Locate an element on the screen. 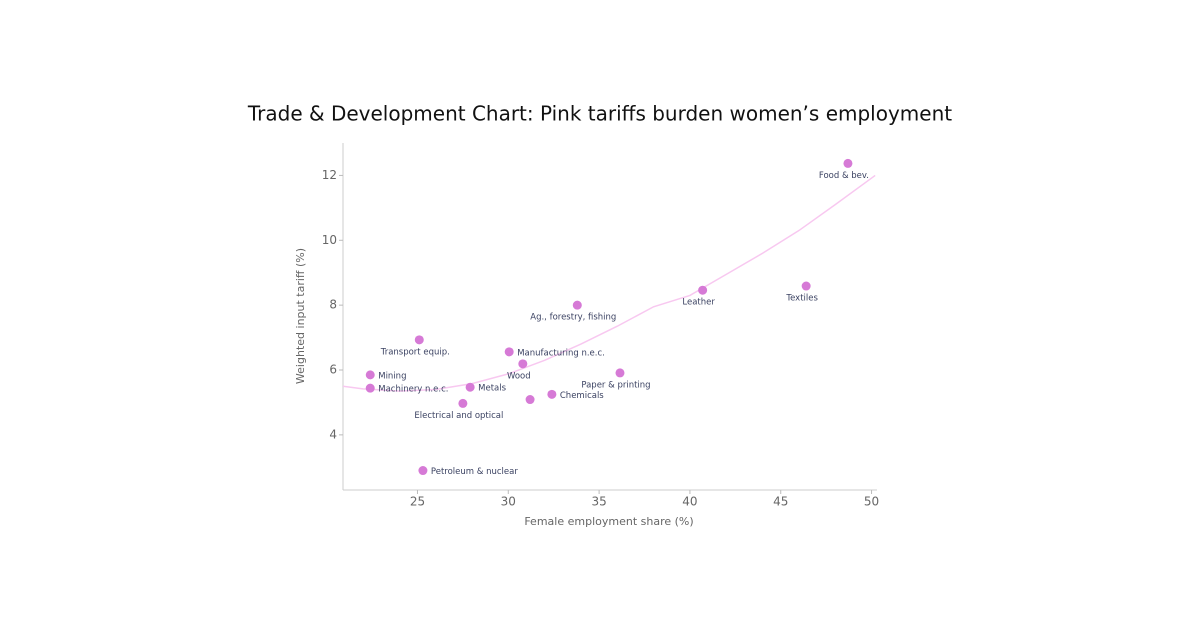  point-label: Wood is located at coordinates (519, 376).